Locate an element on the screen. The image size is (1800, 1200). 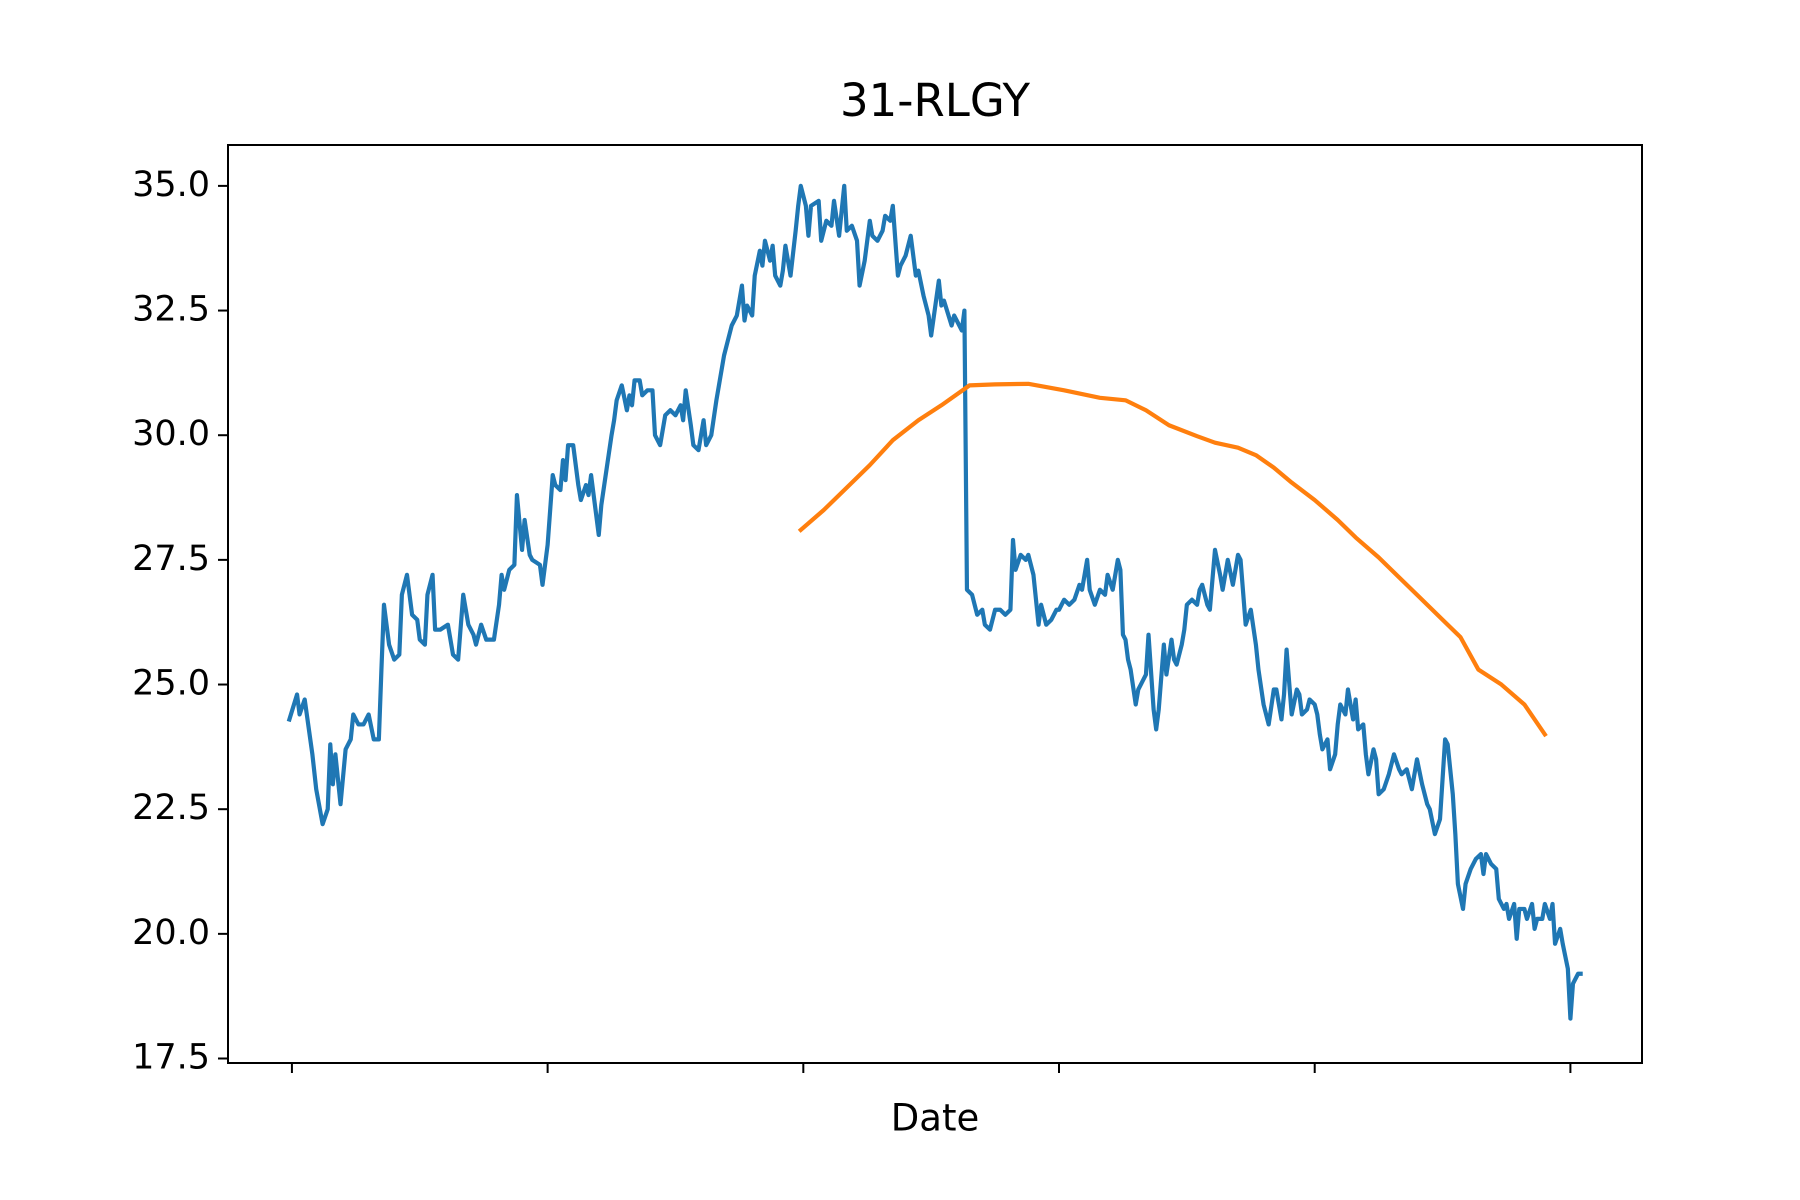
y-tick-label: 17.5 is located at coordinates (171, 1058).